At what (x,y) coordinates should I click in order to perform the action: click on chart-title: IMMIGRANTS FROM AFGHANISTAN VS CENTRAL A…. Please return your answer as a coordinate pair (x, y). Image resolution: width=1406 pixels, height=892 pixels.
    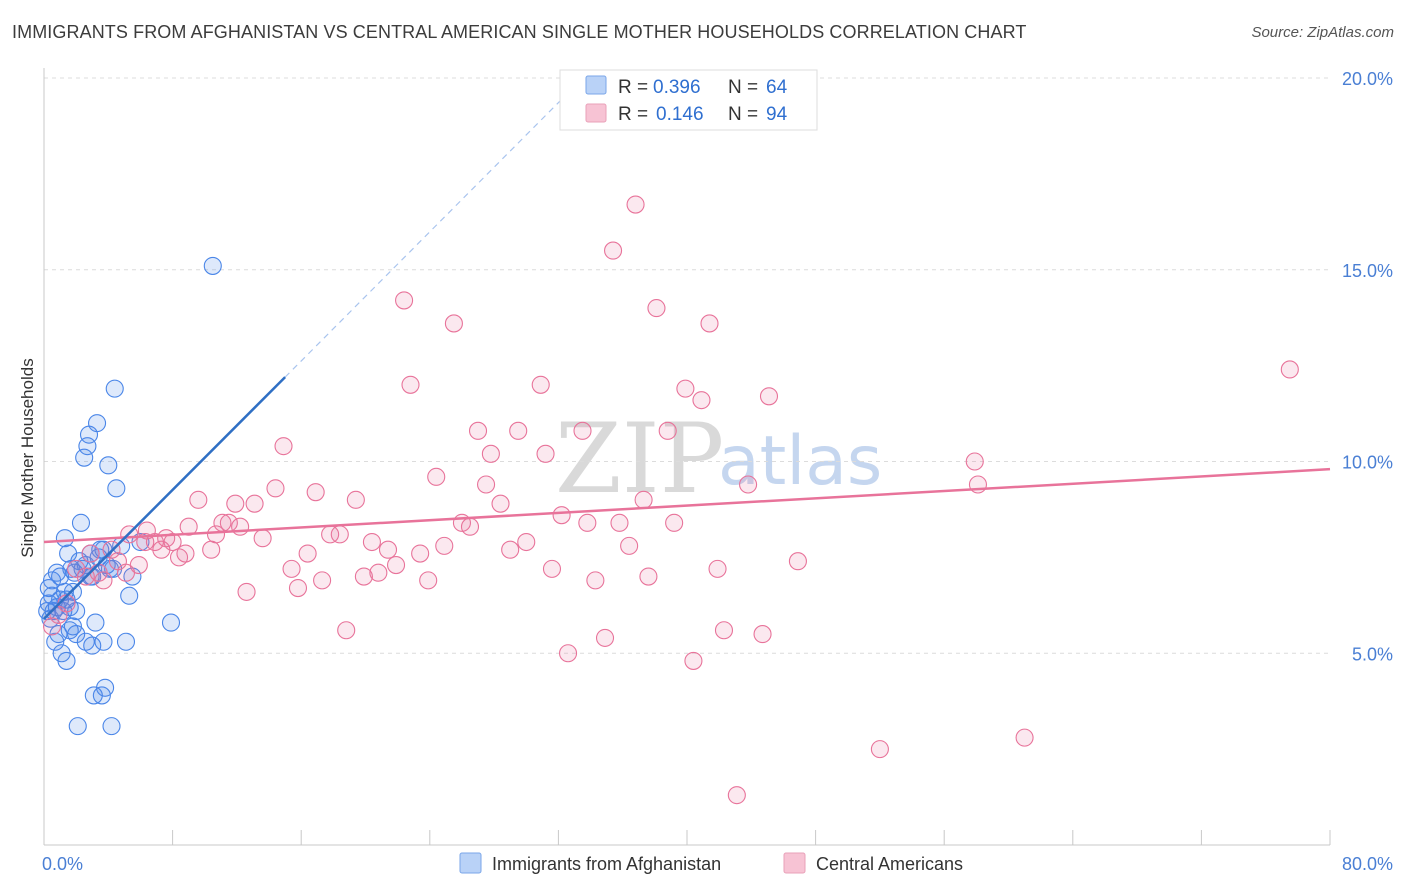
    Looking at the image, I should click on (519, 32).